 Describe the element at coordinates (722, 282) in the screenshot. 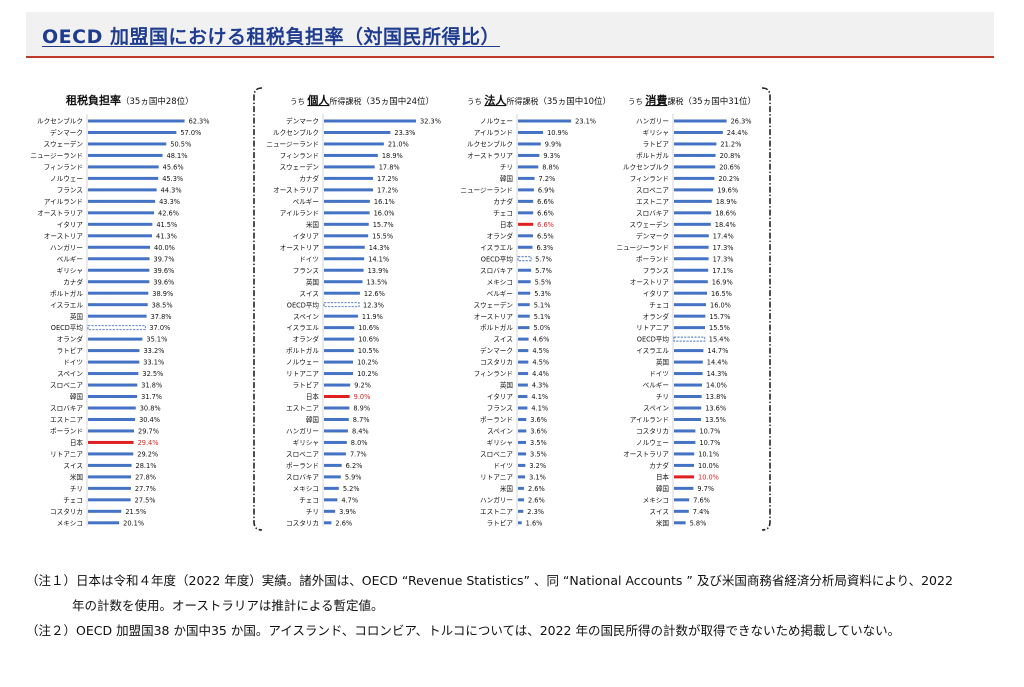

I see `value-label: 16.9%` at that location.